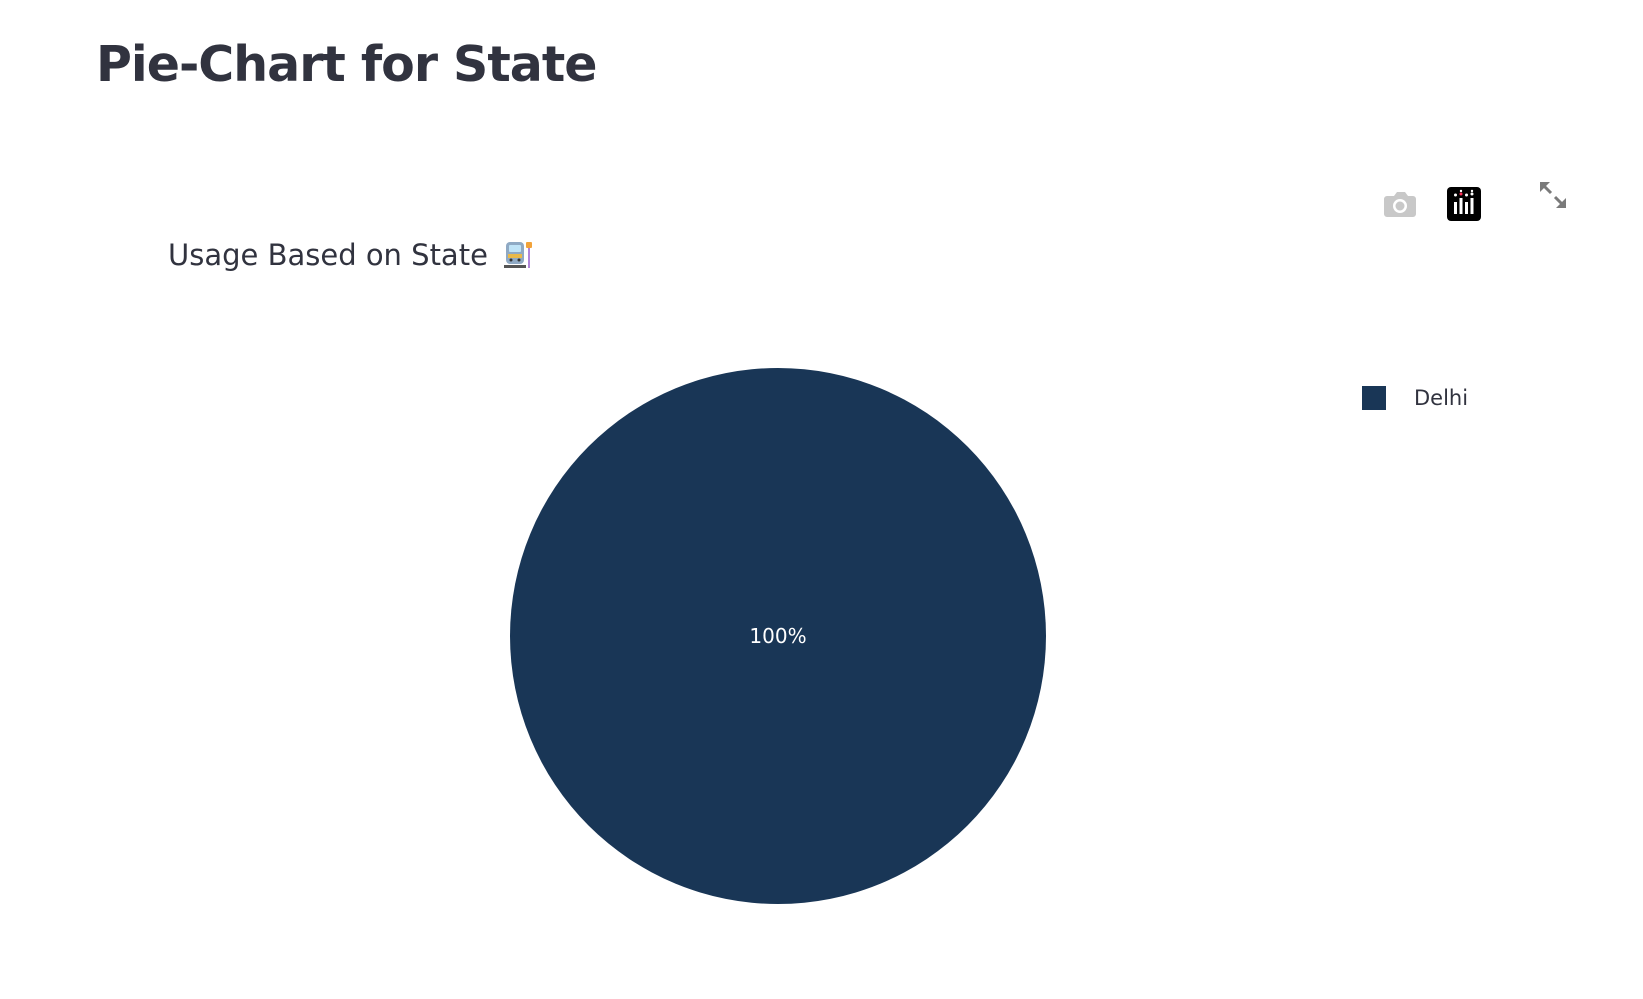 The image size is (1643, 999). What do you see at coordinates (1553, 195) in the screenshot?
I see `expand-icon` at bounding box center [1553, 195].